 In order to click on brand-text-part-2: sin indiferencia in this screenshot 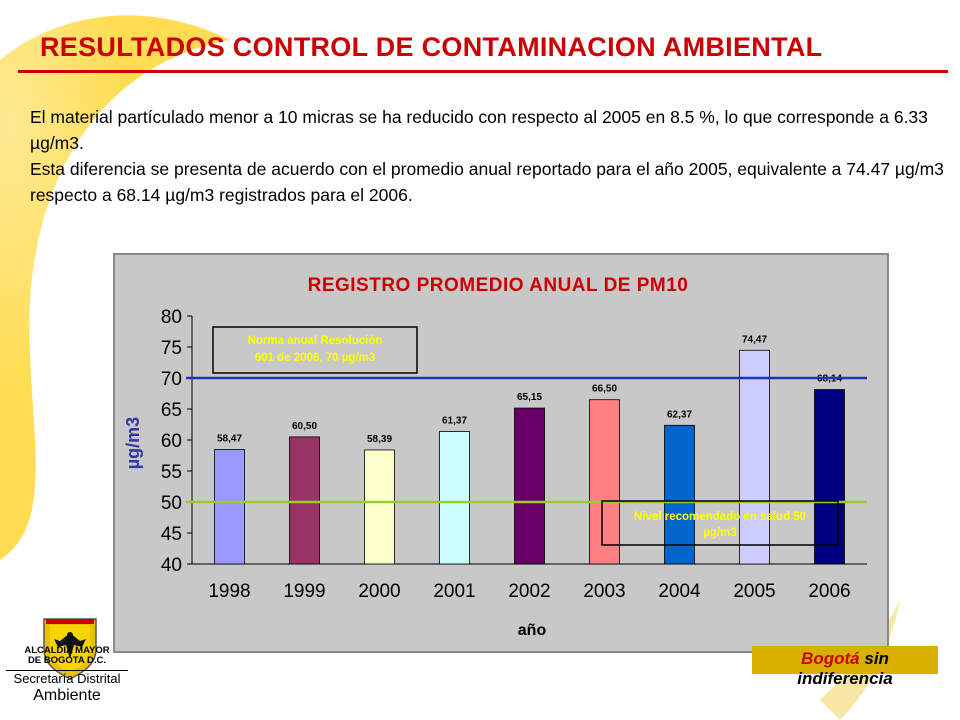, I will do `click(845, 668)`.